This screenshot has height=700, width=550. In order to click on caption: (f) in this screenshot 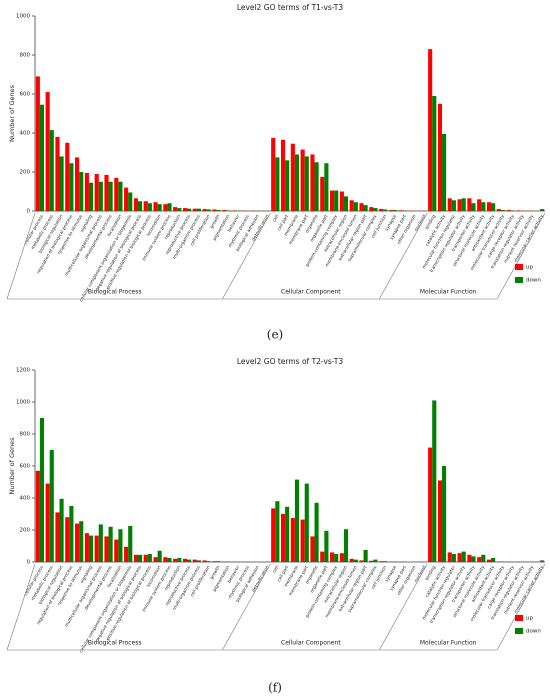, I will do `click(275, 688)`.